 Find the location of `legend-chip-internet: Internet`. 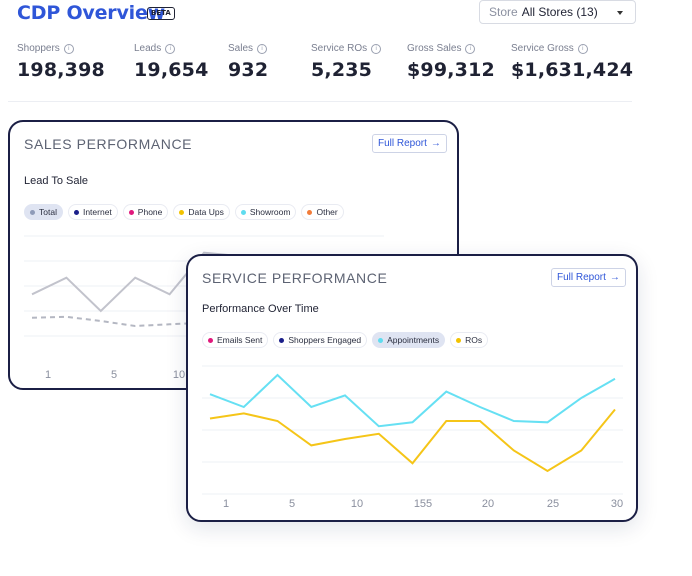

legend-chip-internet: Internet is located at coordinates (92, 212).